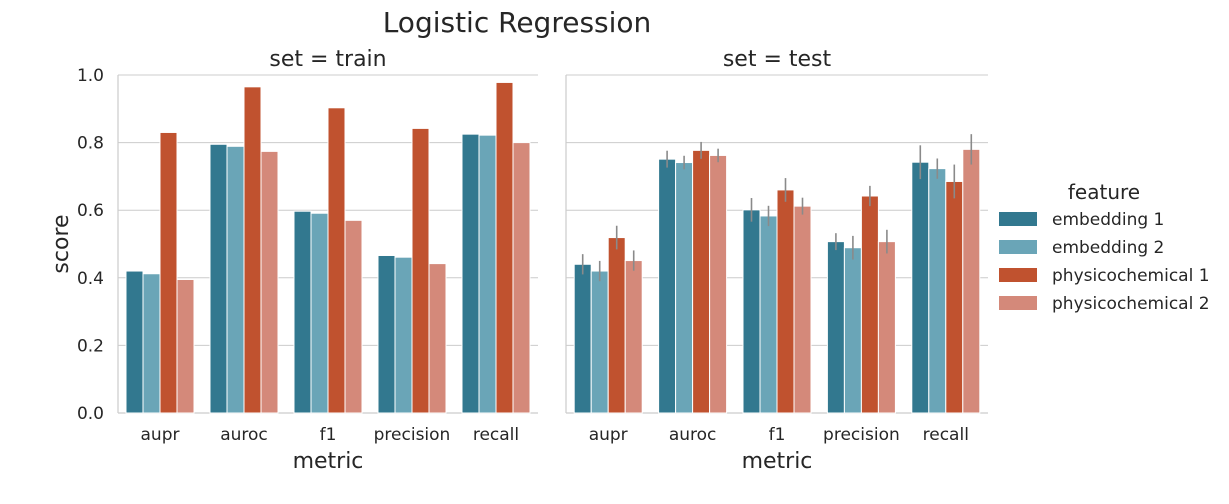 Image resolution: width=1229 pixels, height=504 pixels. I want to click on y-tick-label: 0.4, so click(90, 279).